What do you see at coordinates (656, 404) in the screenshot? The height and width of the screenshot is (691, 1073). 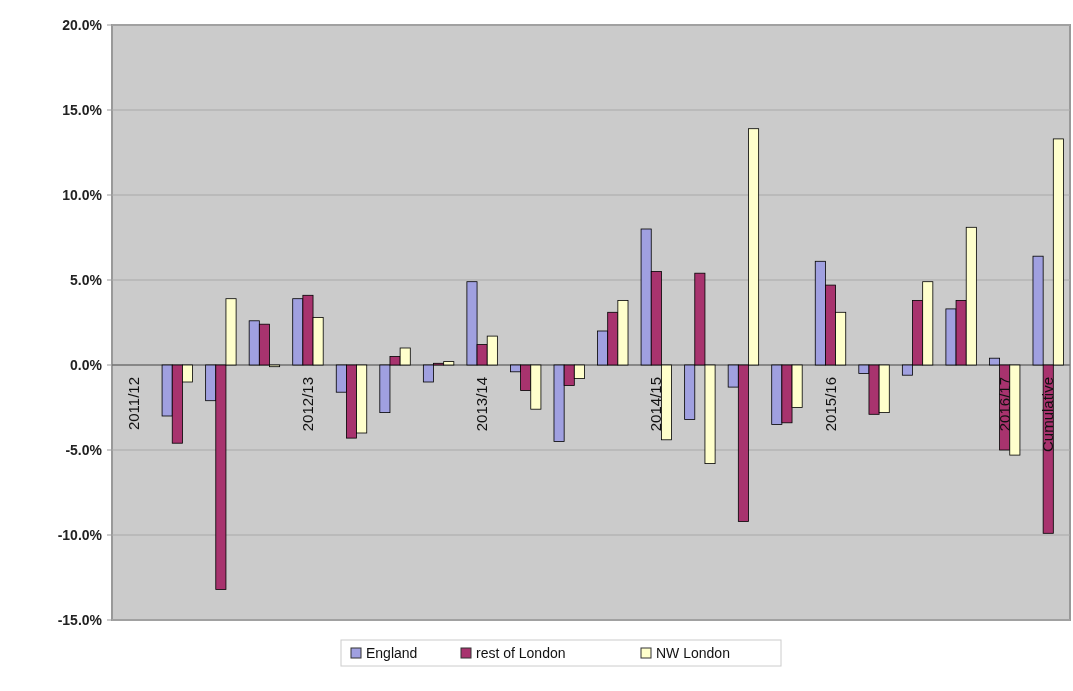 I see `x-tick-label: 2014/15` at bounding box center [656, 404].